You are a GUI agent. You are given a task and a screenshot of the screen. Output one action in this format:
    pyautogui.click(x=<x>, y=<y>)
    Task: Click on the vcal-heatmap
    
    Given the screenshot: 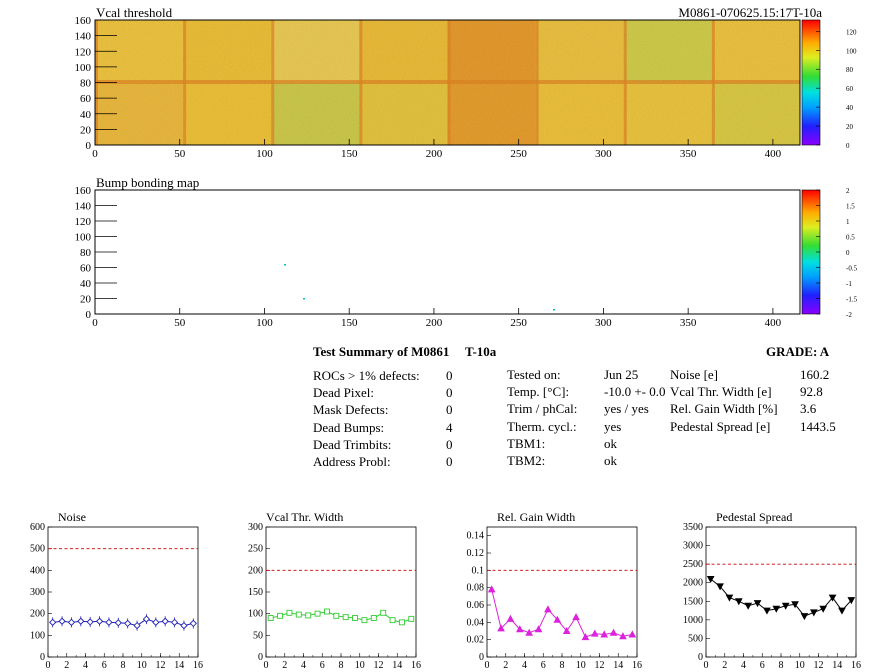 What is the action you would take?
    pyautogui.click(x=447, y=82)
    